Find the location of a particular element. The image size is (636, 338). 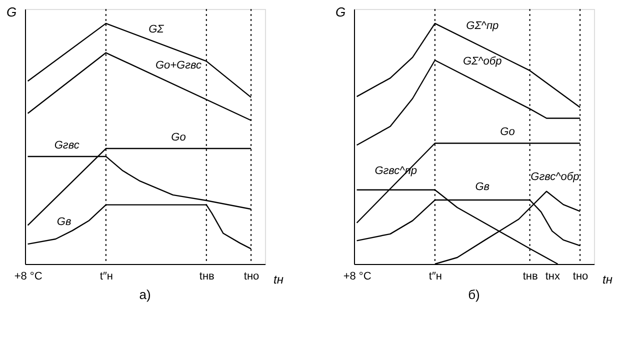

annotation: GΣ^обр is located at coordinates (482, 62).